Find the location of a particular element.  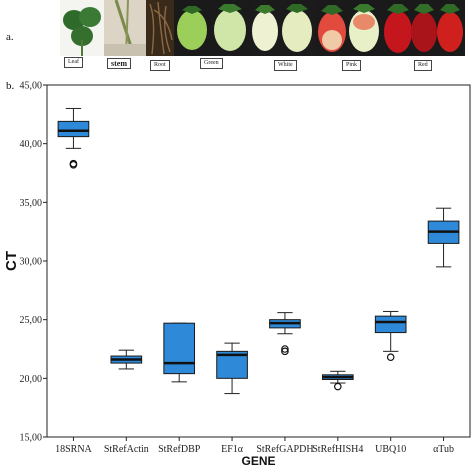

x-tick-label: UBQ10 is located at coordinates (390, 449).